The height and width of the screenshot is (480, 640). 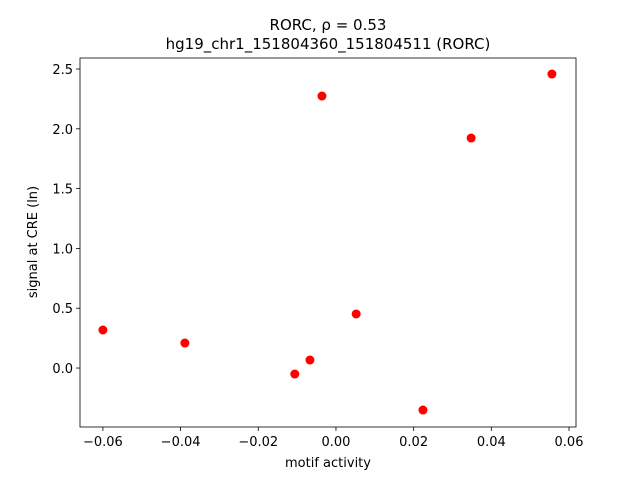 What do you see at coordinates (62, 249) in the screenshot?
I see `y-tick-label: 1.0` at bounding box center [62, 249].